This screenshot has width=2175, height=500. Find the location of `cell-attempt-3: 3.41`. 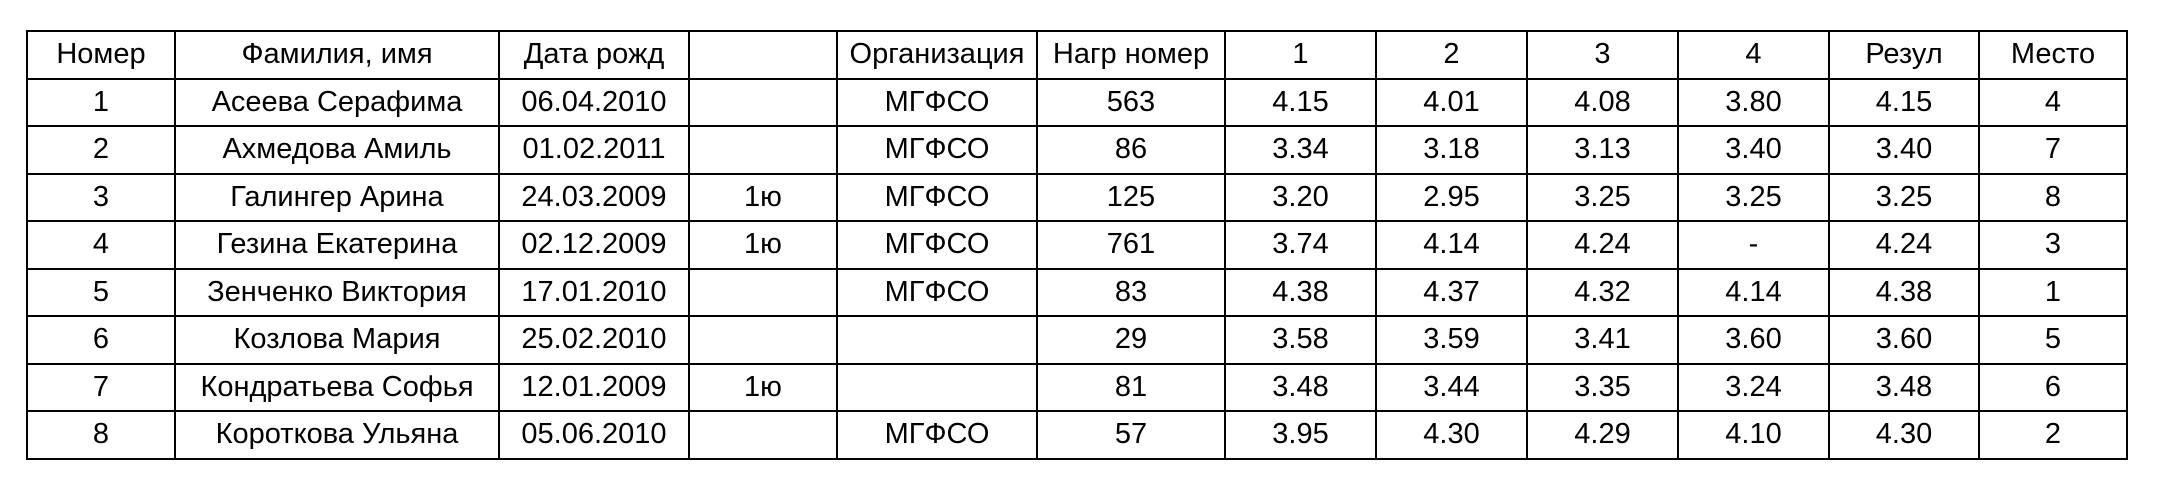

cell-attempt-3: 3.41 is located at coordinates (1602, 340).